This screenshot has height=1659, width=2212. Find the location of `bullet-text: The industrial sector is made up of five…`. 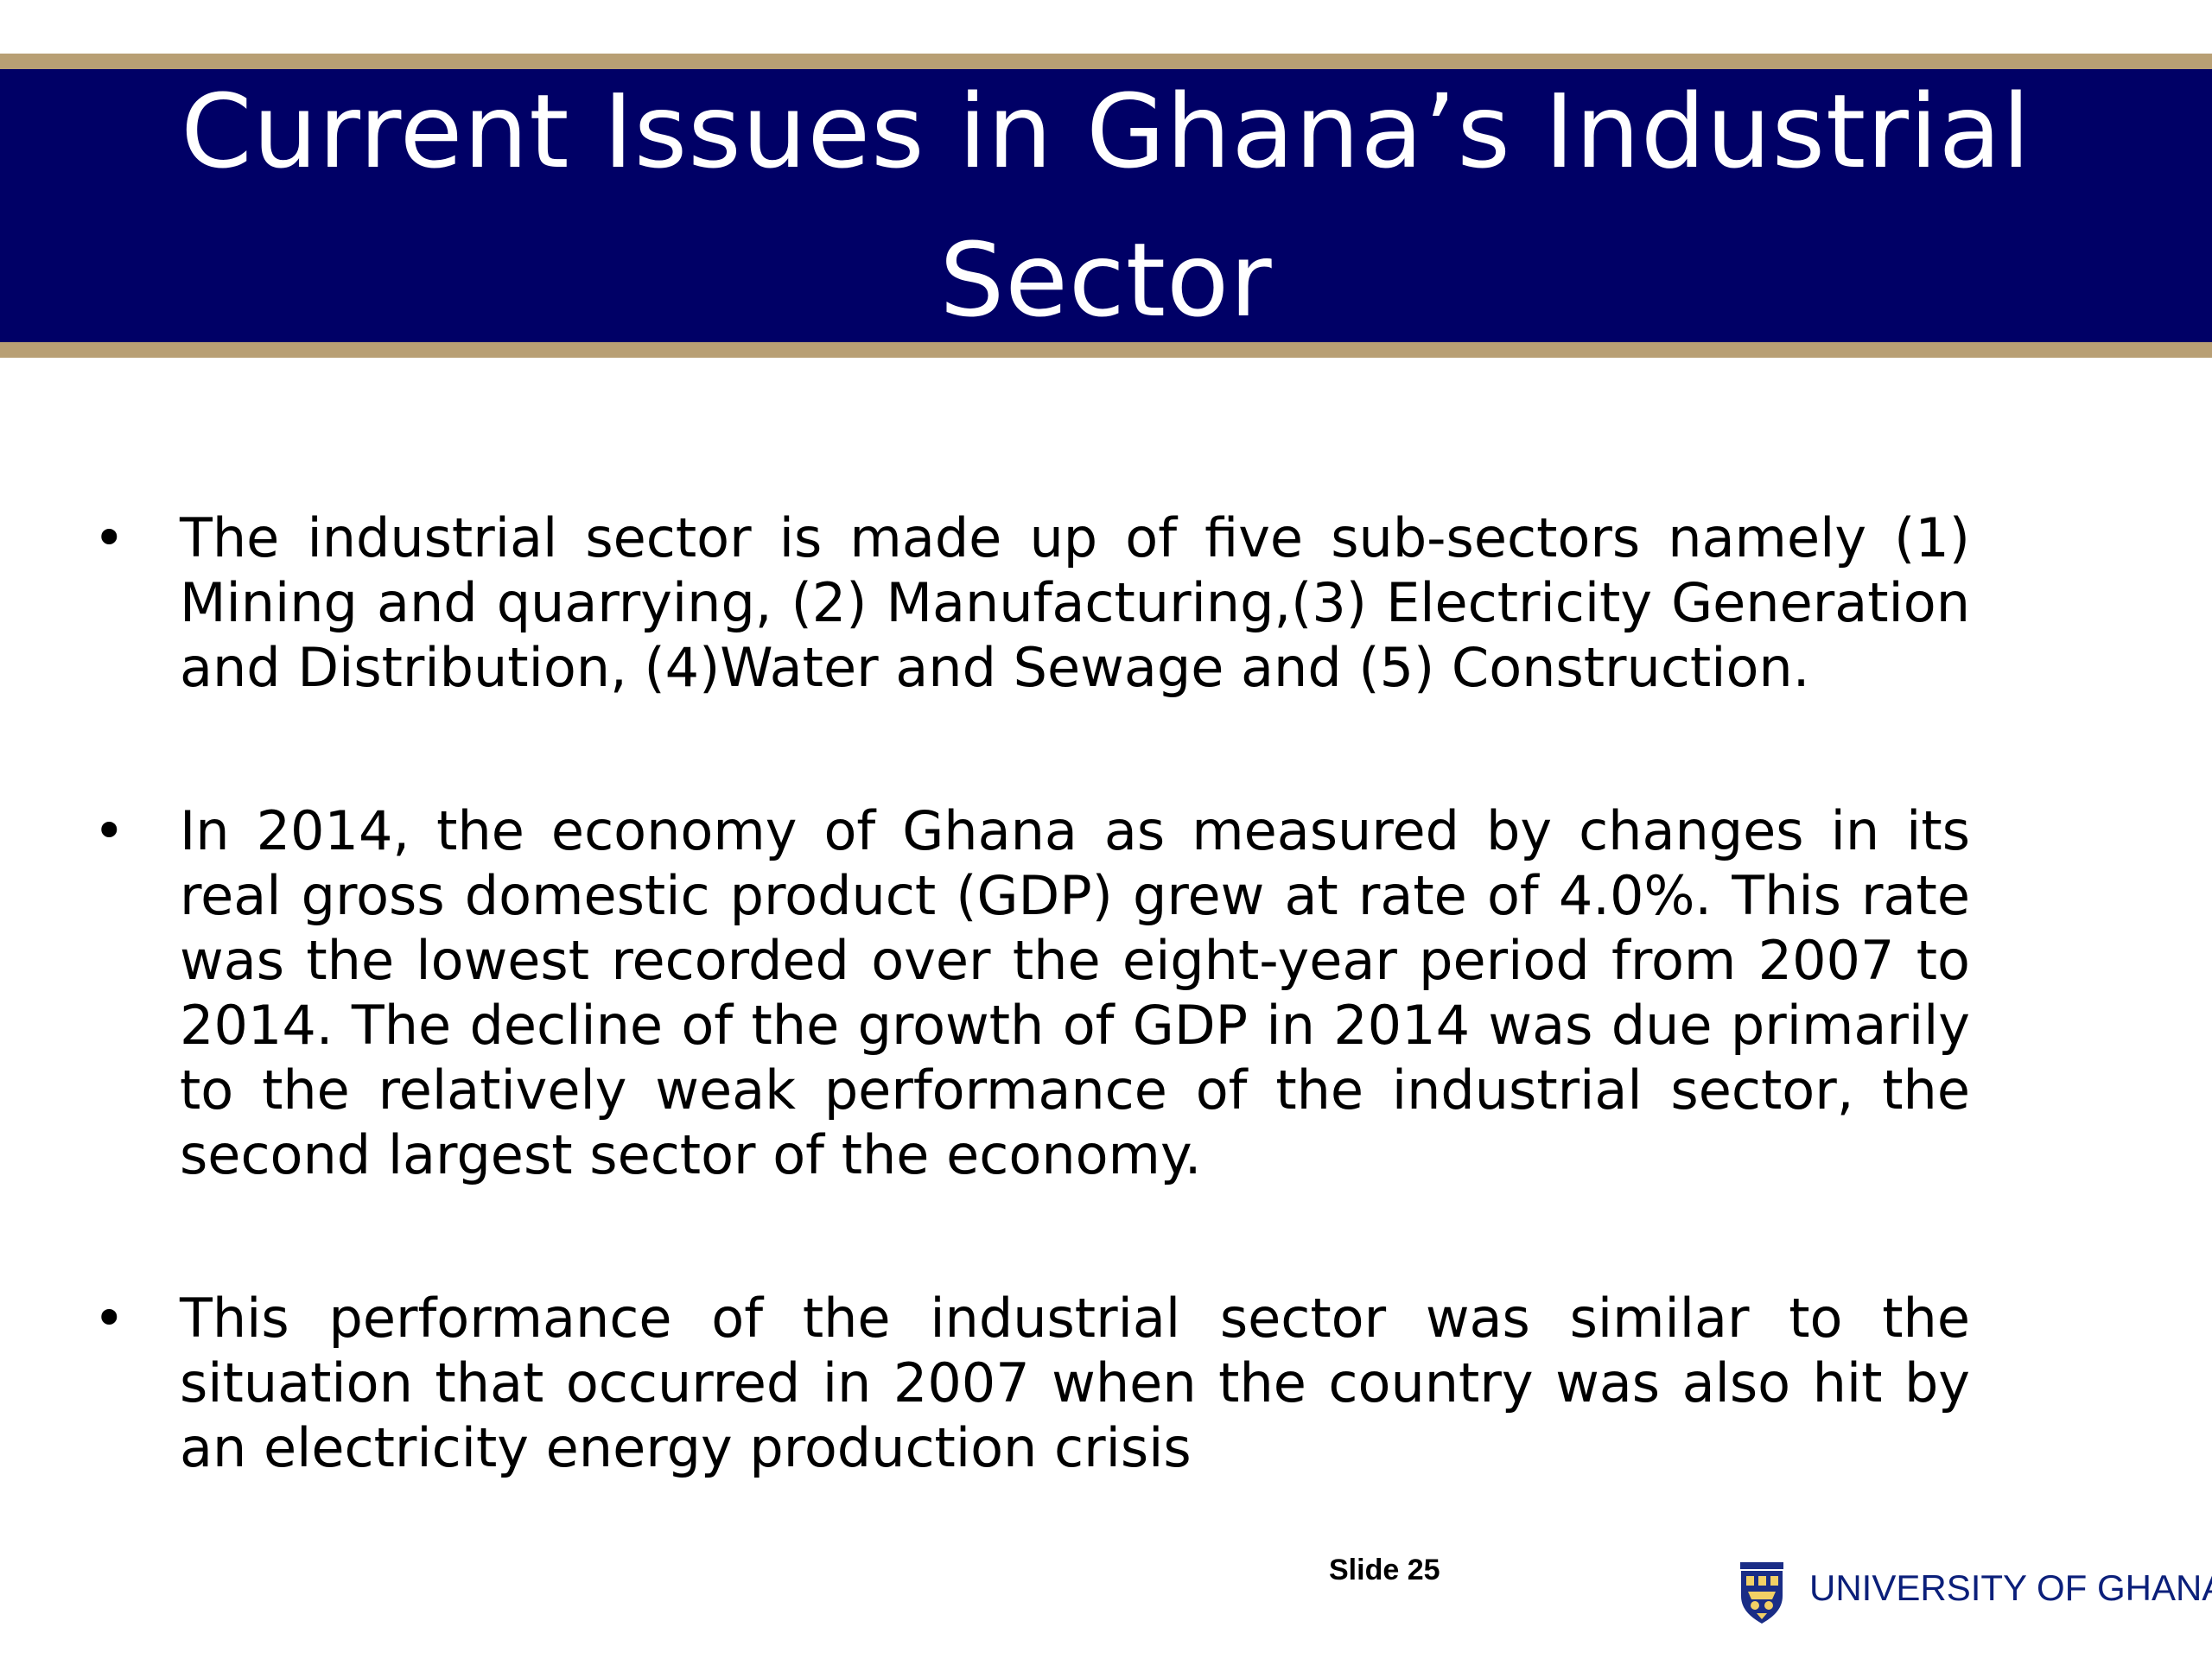

bullet-text: The industrial sector is made up of five… is located at coordinates (1075, 602).